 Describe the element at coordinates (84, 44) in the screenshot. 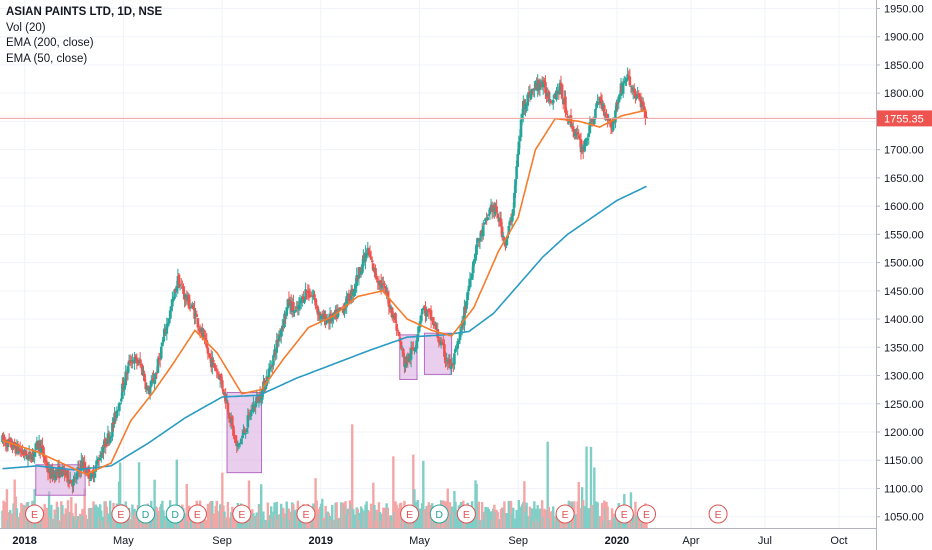

I see `indicator-ema-200: EMA (200, close)` at that location.